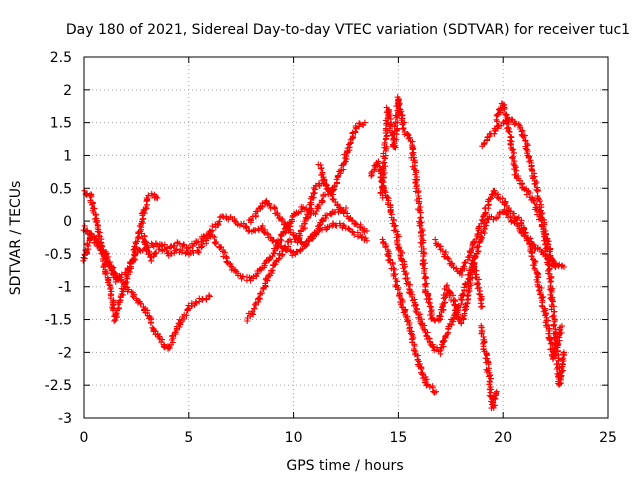  I want to click on series-track-c, so click(225, 249).